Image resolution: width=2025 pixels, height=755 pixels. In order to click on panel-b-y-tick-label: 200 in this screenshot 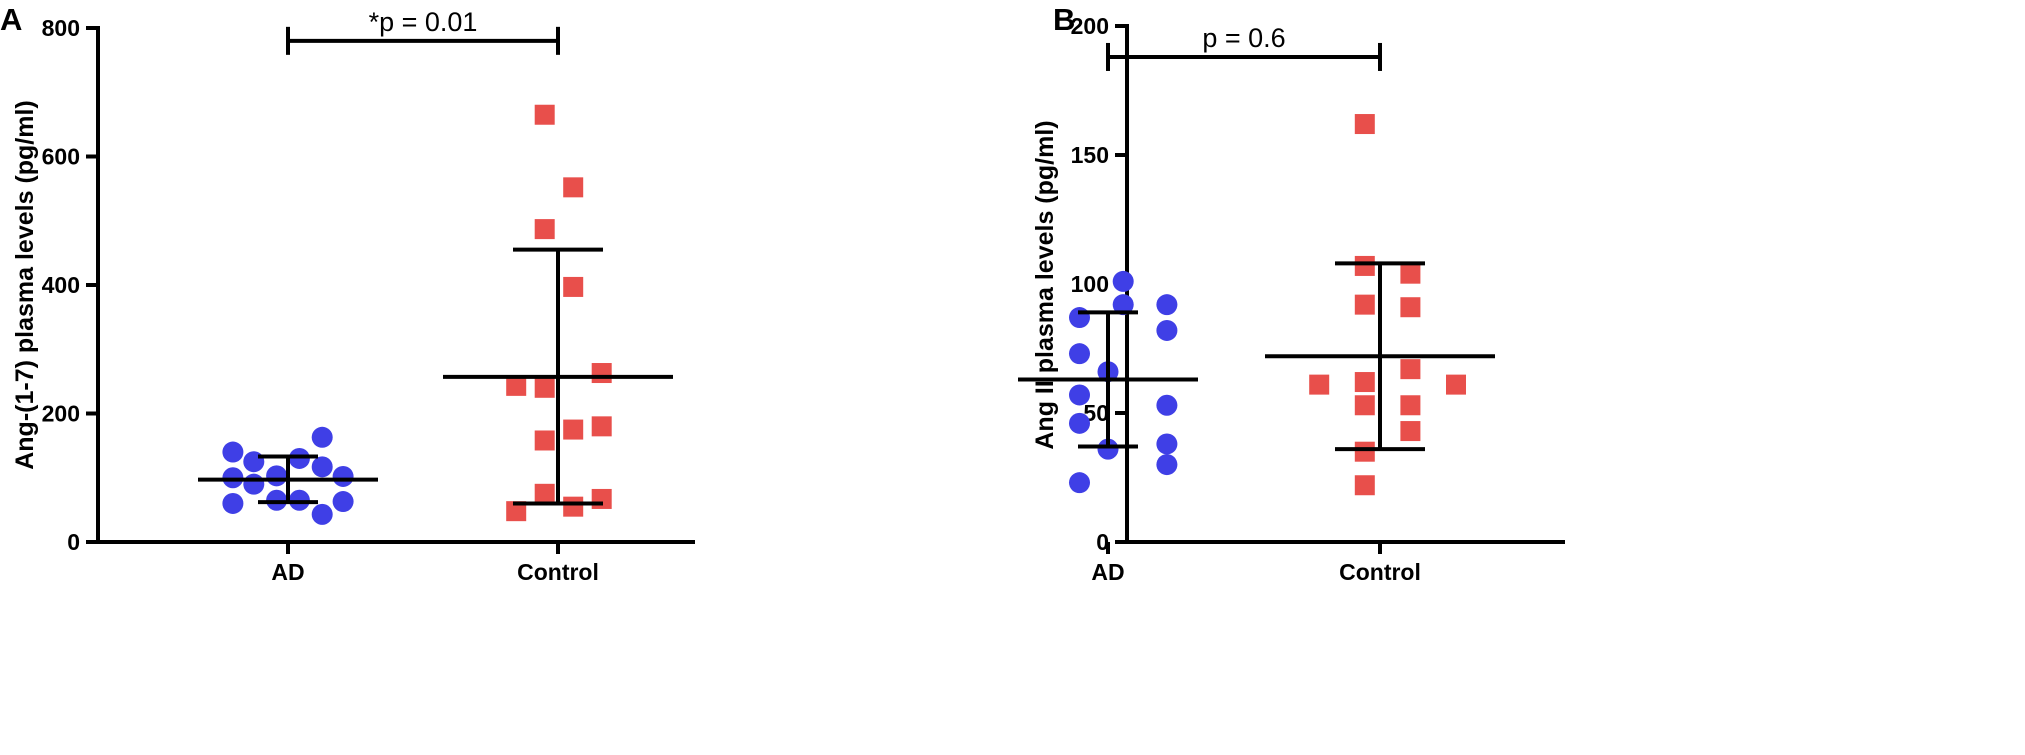, I will do `click(1090, 26)`.